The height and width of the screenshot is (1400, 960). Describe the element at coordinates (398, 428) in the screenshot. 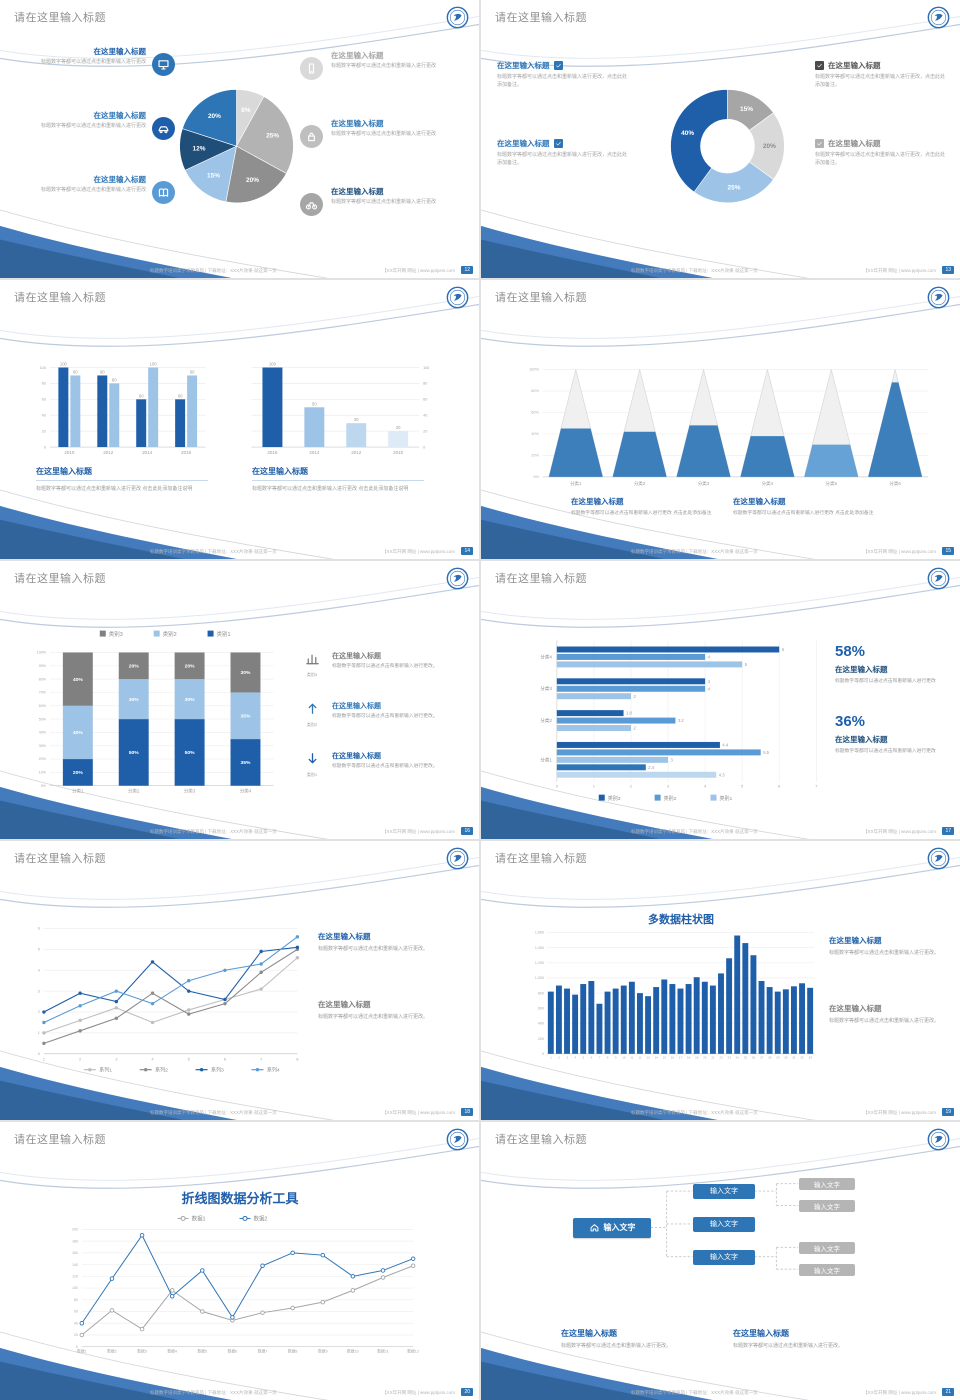

I see `chart-label: 20` at that location.